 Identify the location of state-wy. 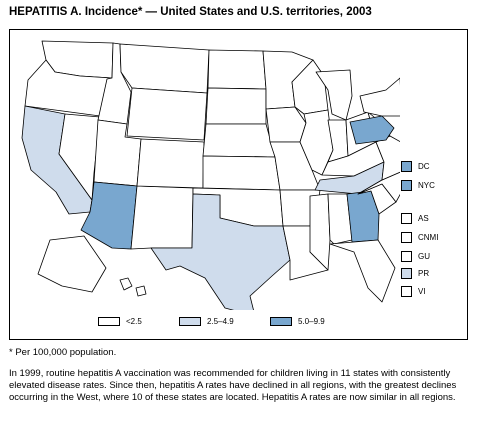
(167, 114).